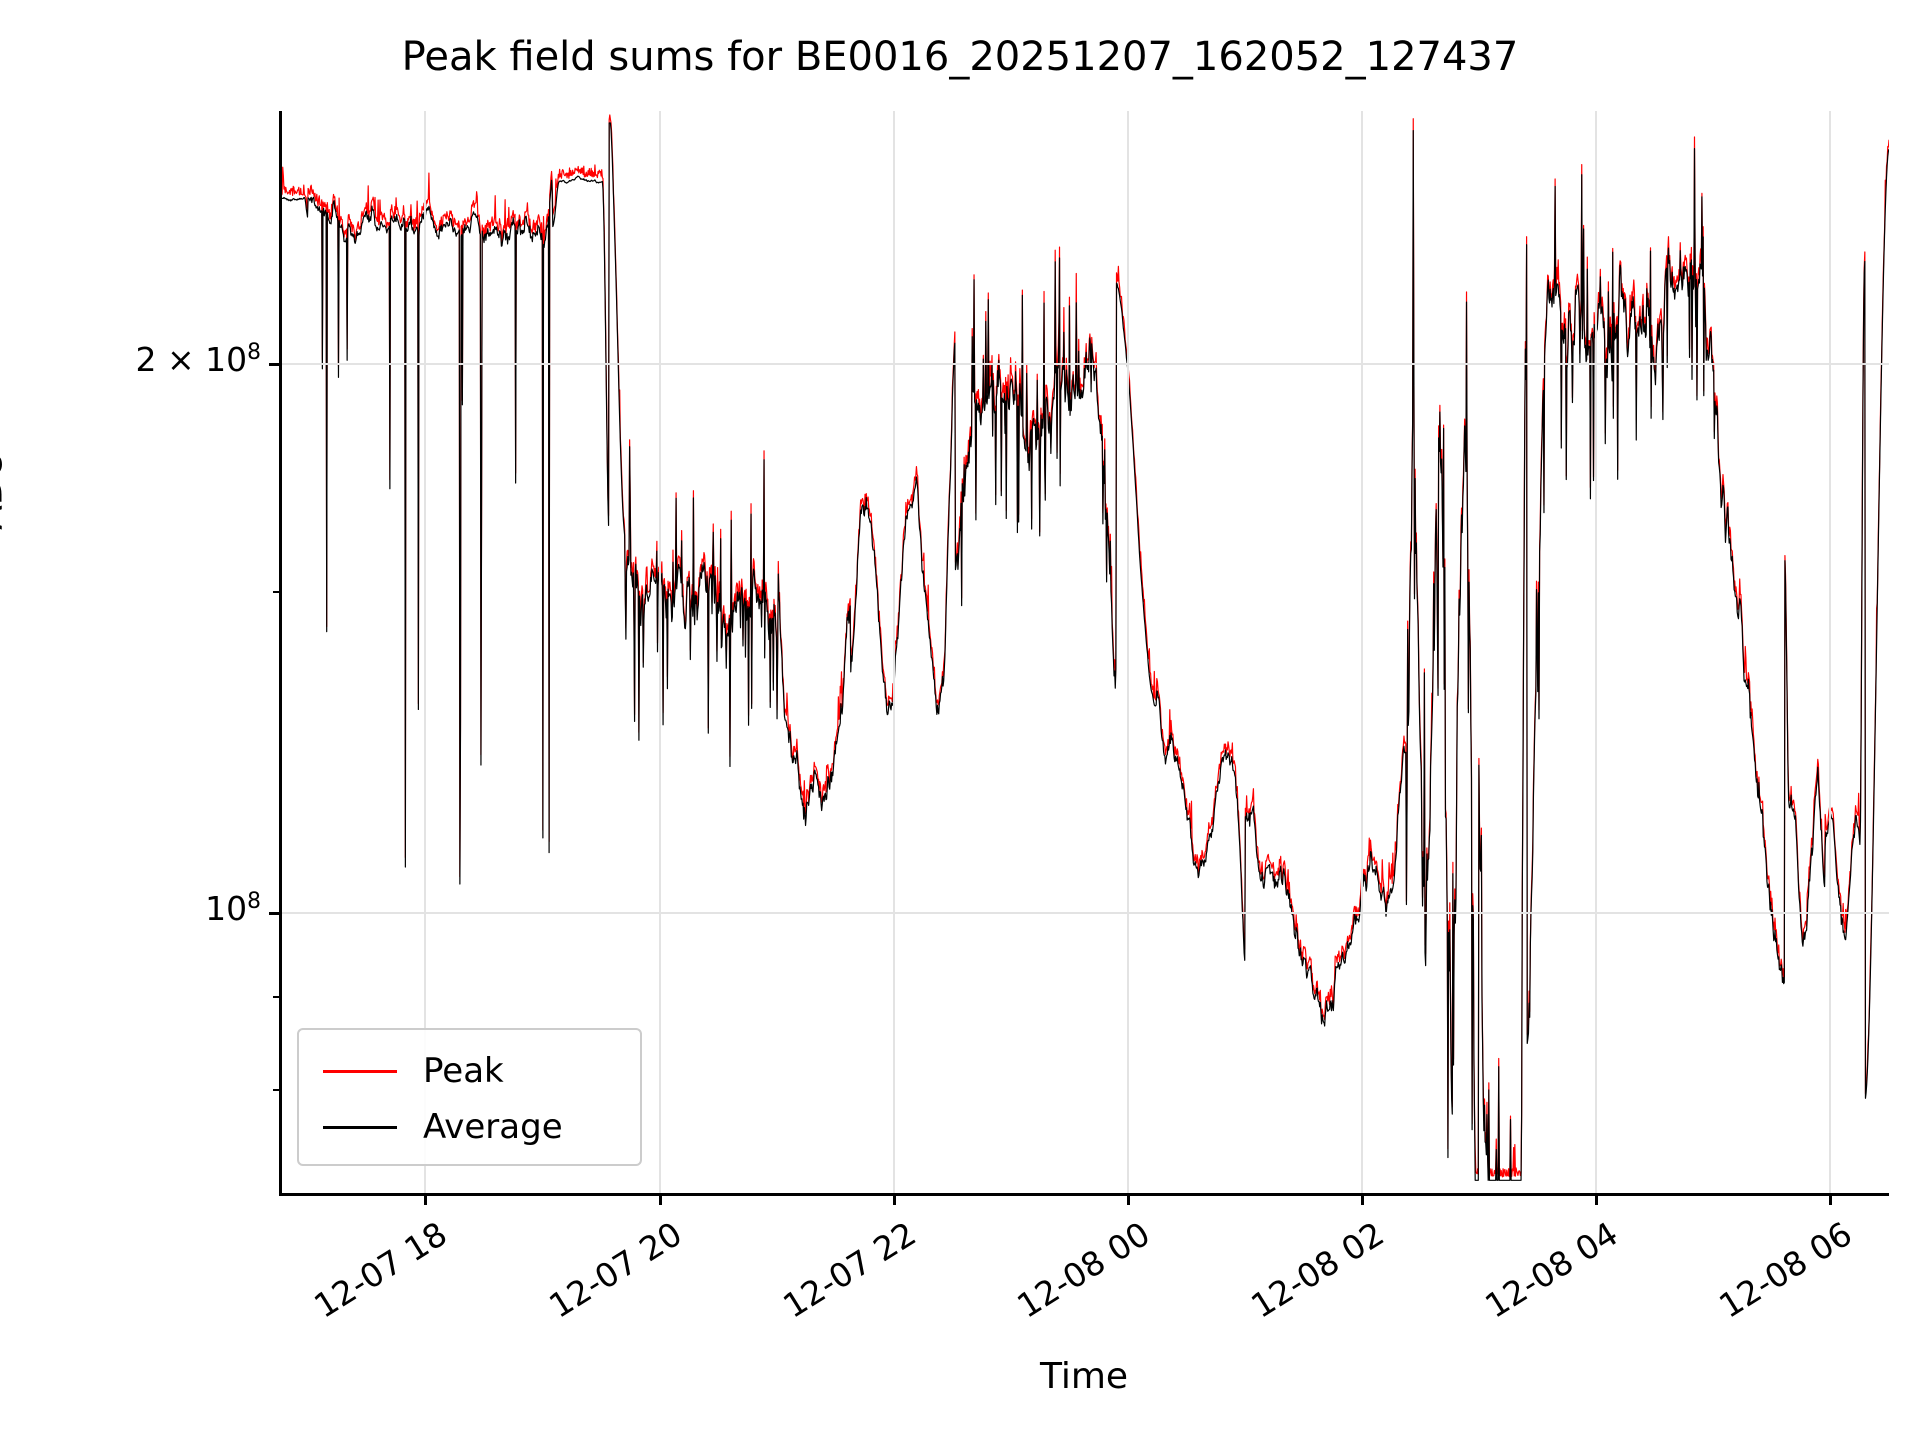  Describe the element at coordinates (1551, 1270) in the screenshot. I see `x-tick-label: 12-08 04` at that location.